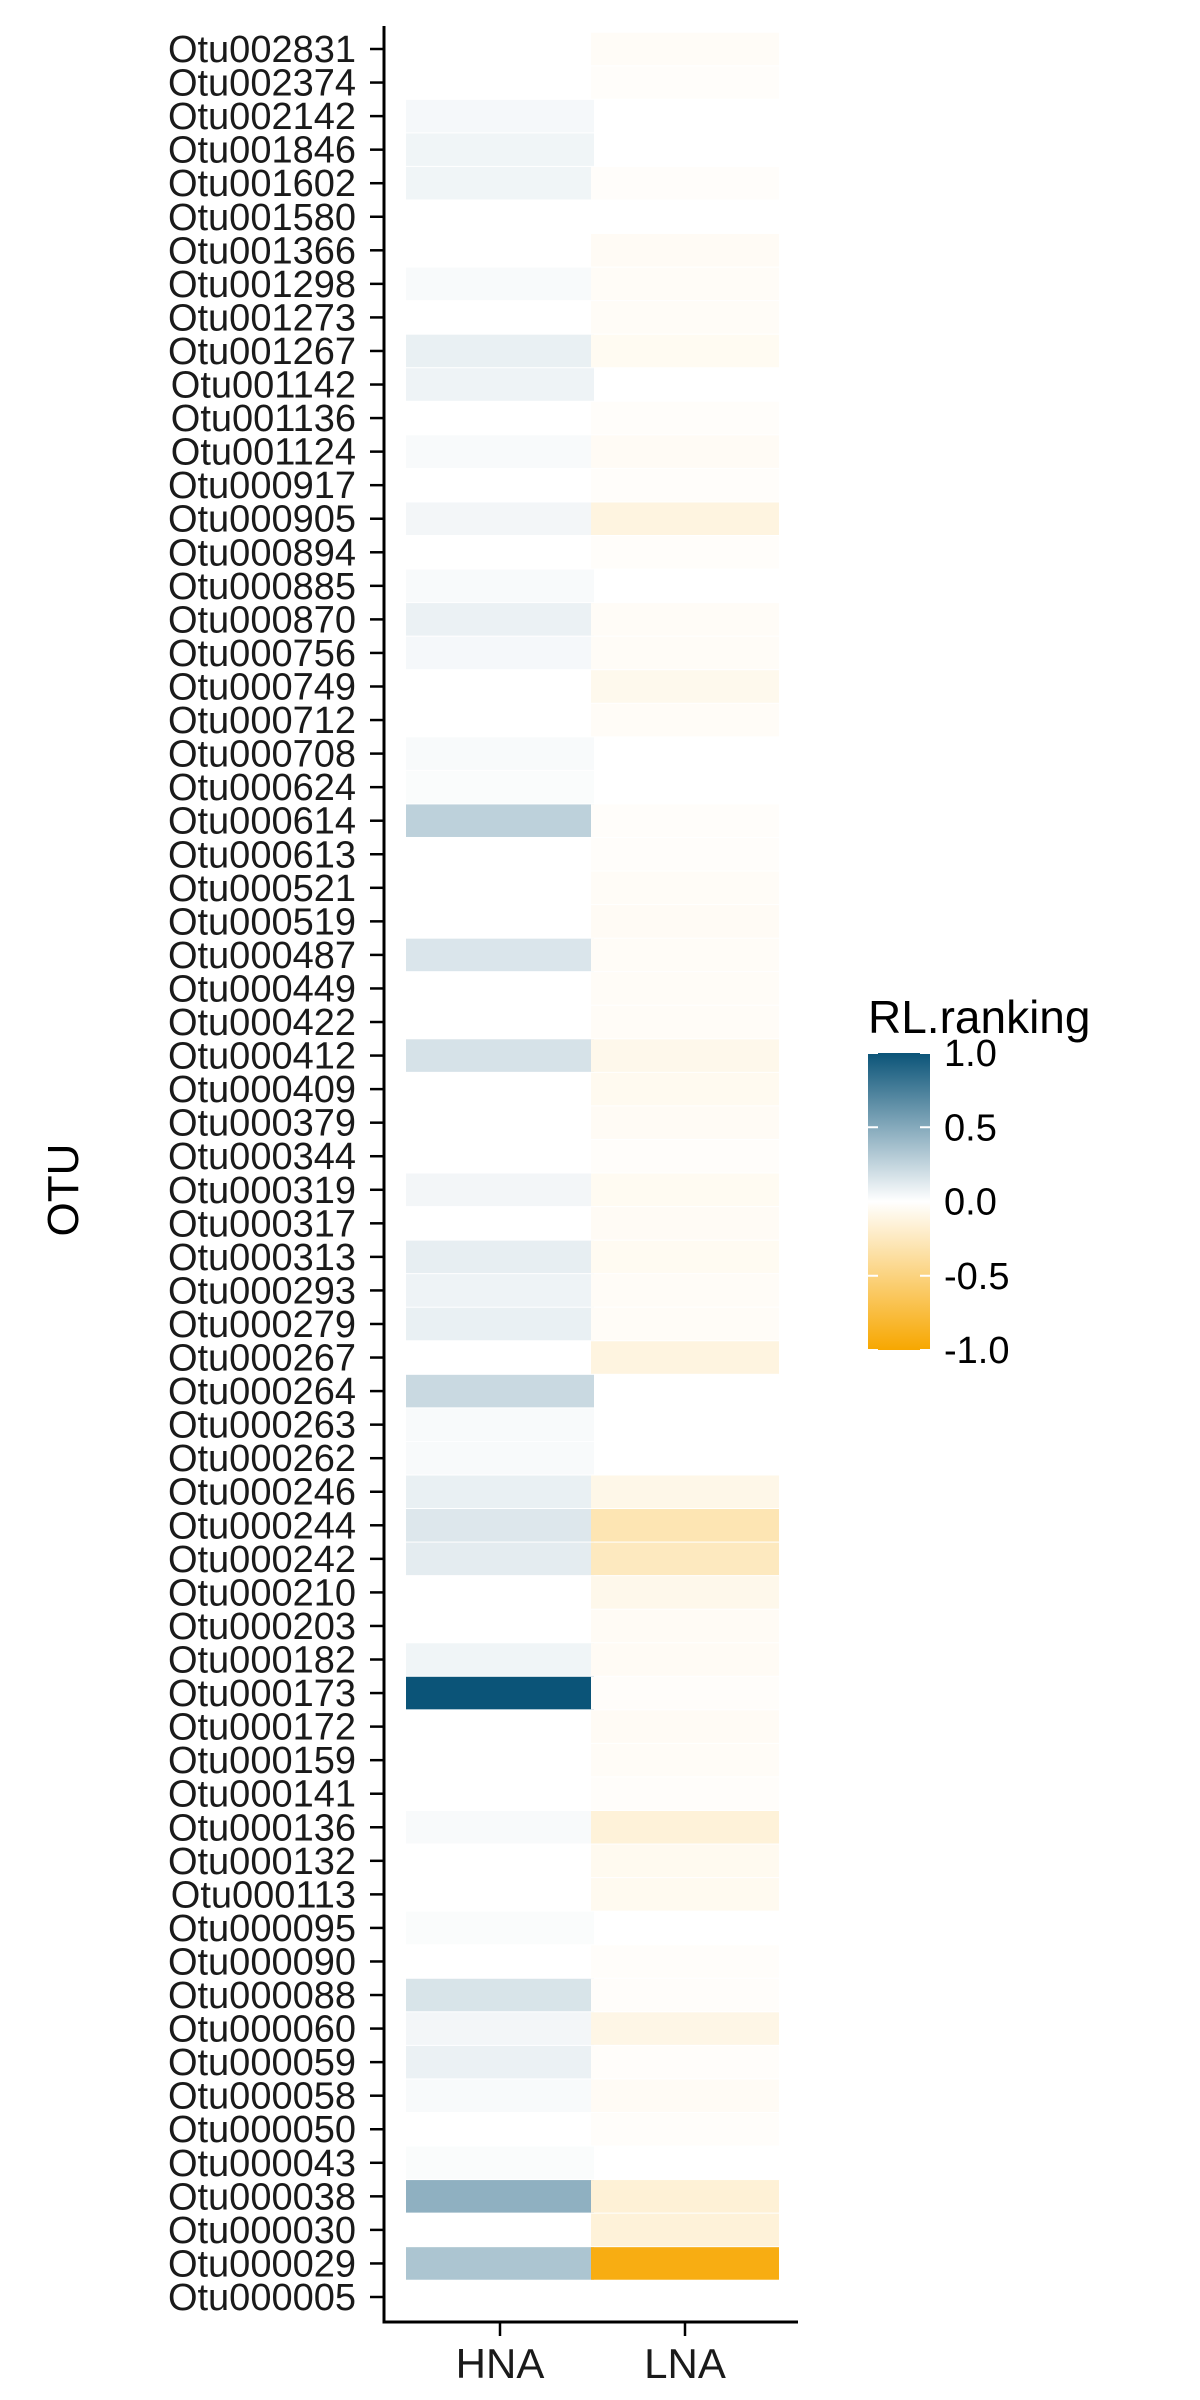 Image resolution: width=1200 pixels, height=2400 pixels. Describe the element at coordinates (976, 1277) in the screenshot. I see `legend-tick-label: -0.5` at that location.